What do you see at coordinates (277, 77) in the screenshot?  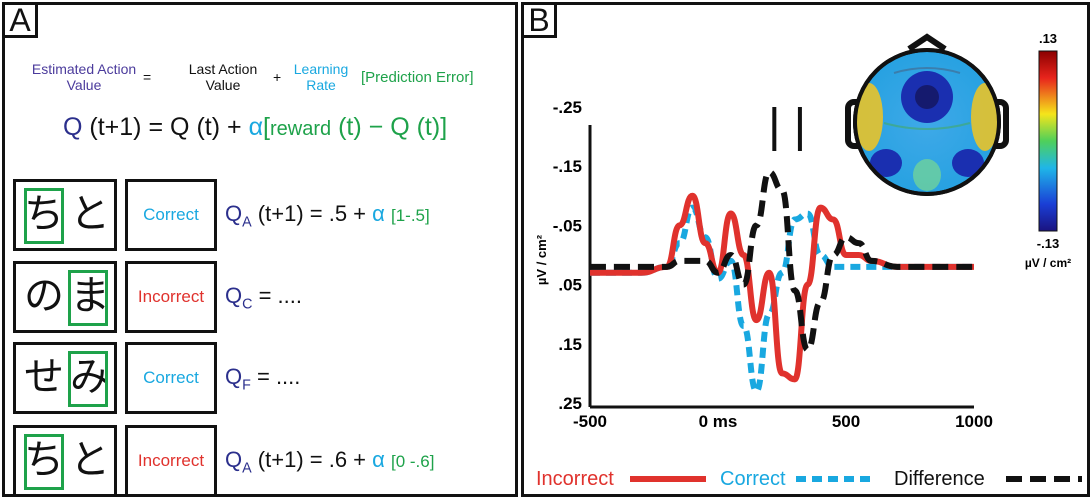 I see `plus-sign: +` at bounding box center [277, 77].